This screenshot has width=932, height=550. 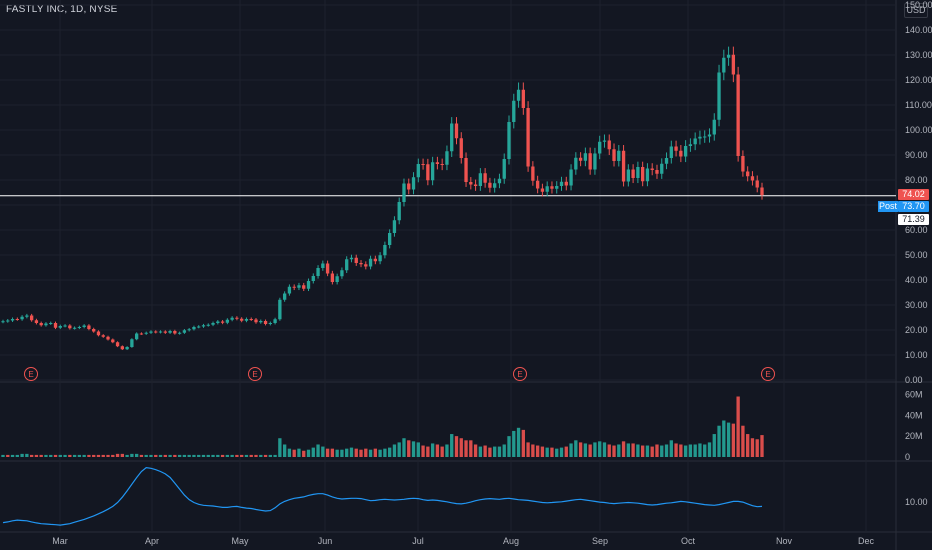 What do you see at coordinates (688, 541) in the screenshot?
I see `x-tick-label: Oct` at bounding box center [688, 541].